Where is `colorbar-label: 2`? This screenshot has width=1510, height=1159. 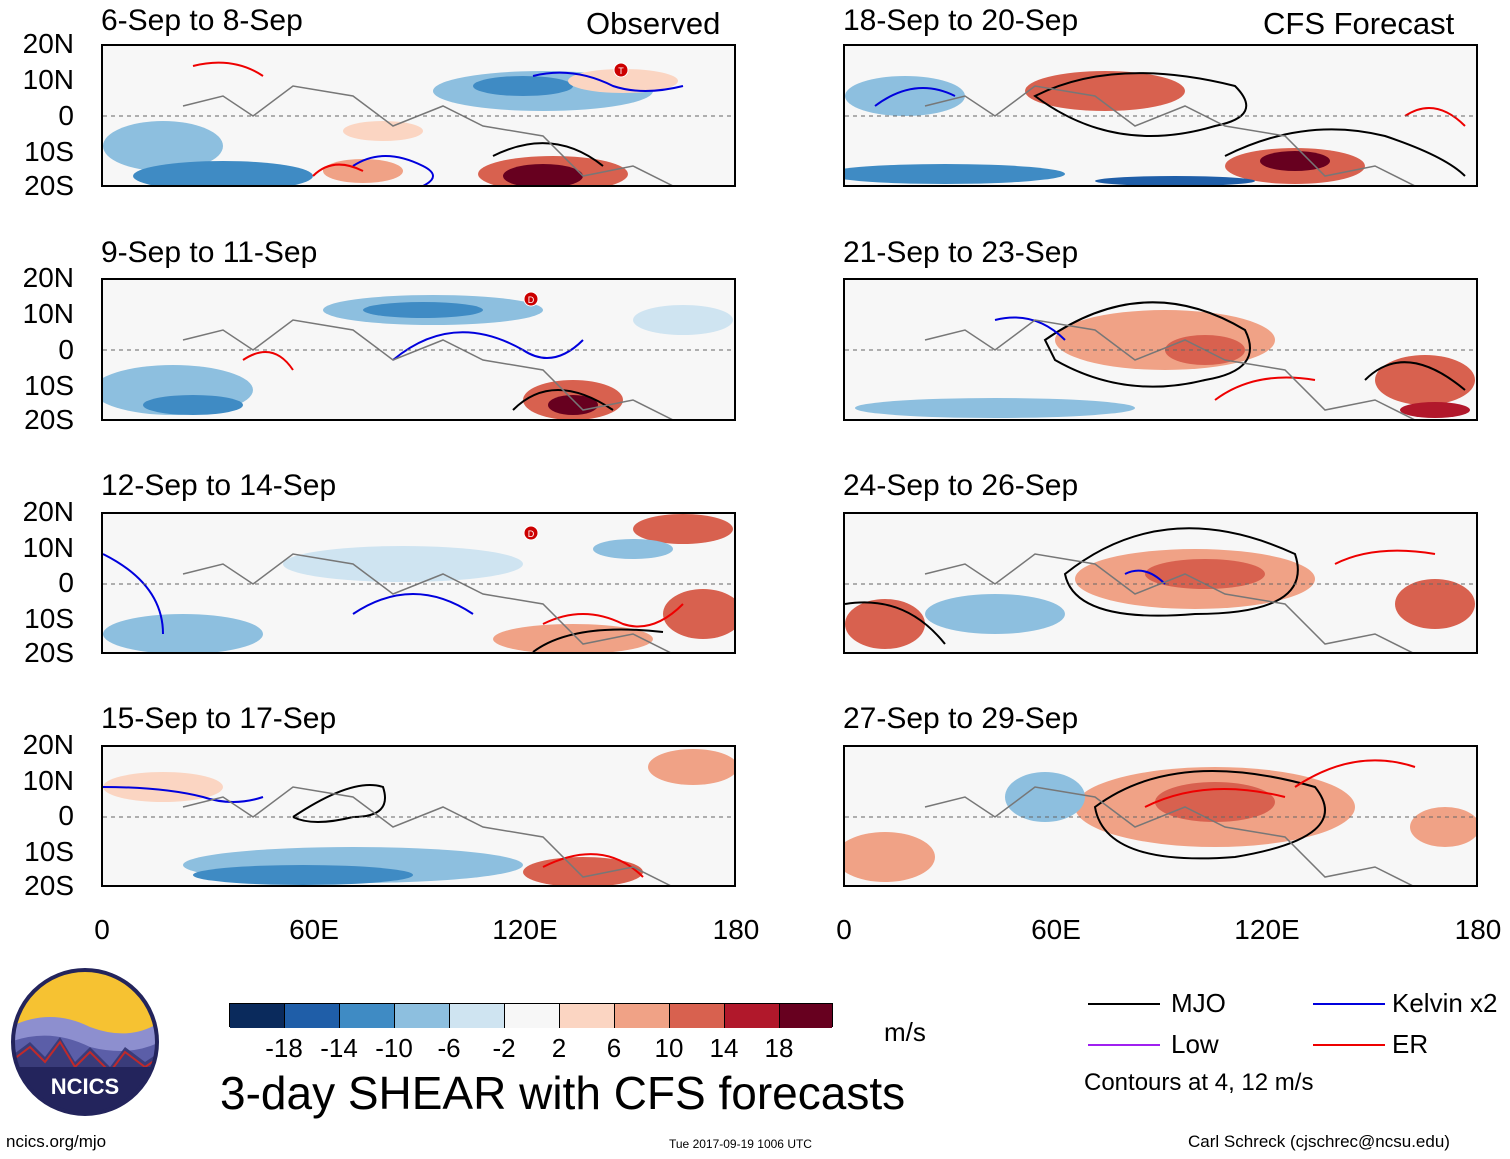 colorbar-label: 2 is located at coordinates (559, 1048).